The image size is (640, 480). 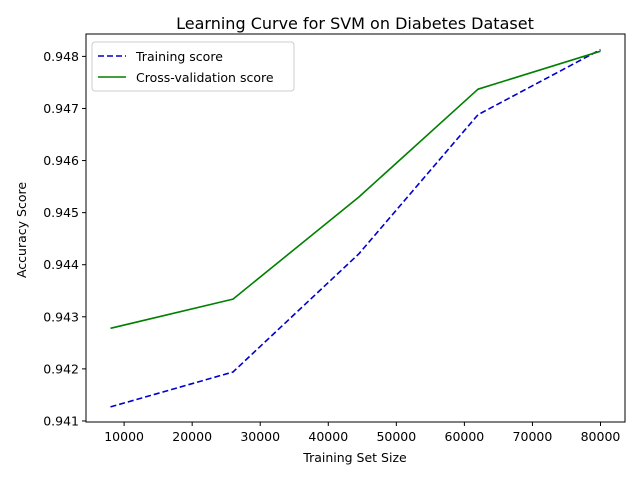 I want to click on x-tick-label: 20000, so click(x=192, y=436).